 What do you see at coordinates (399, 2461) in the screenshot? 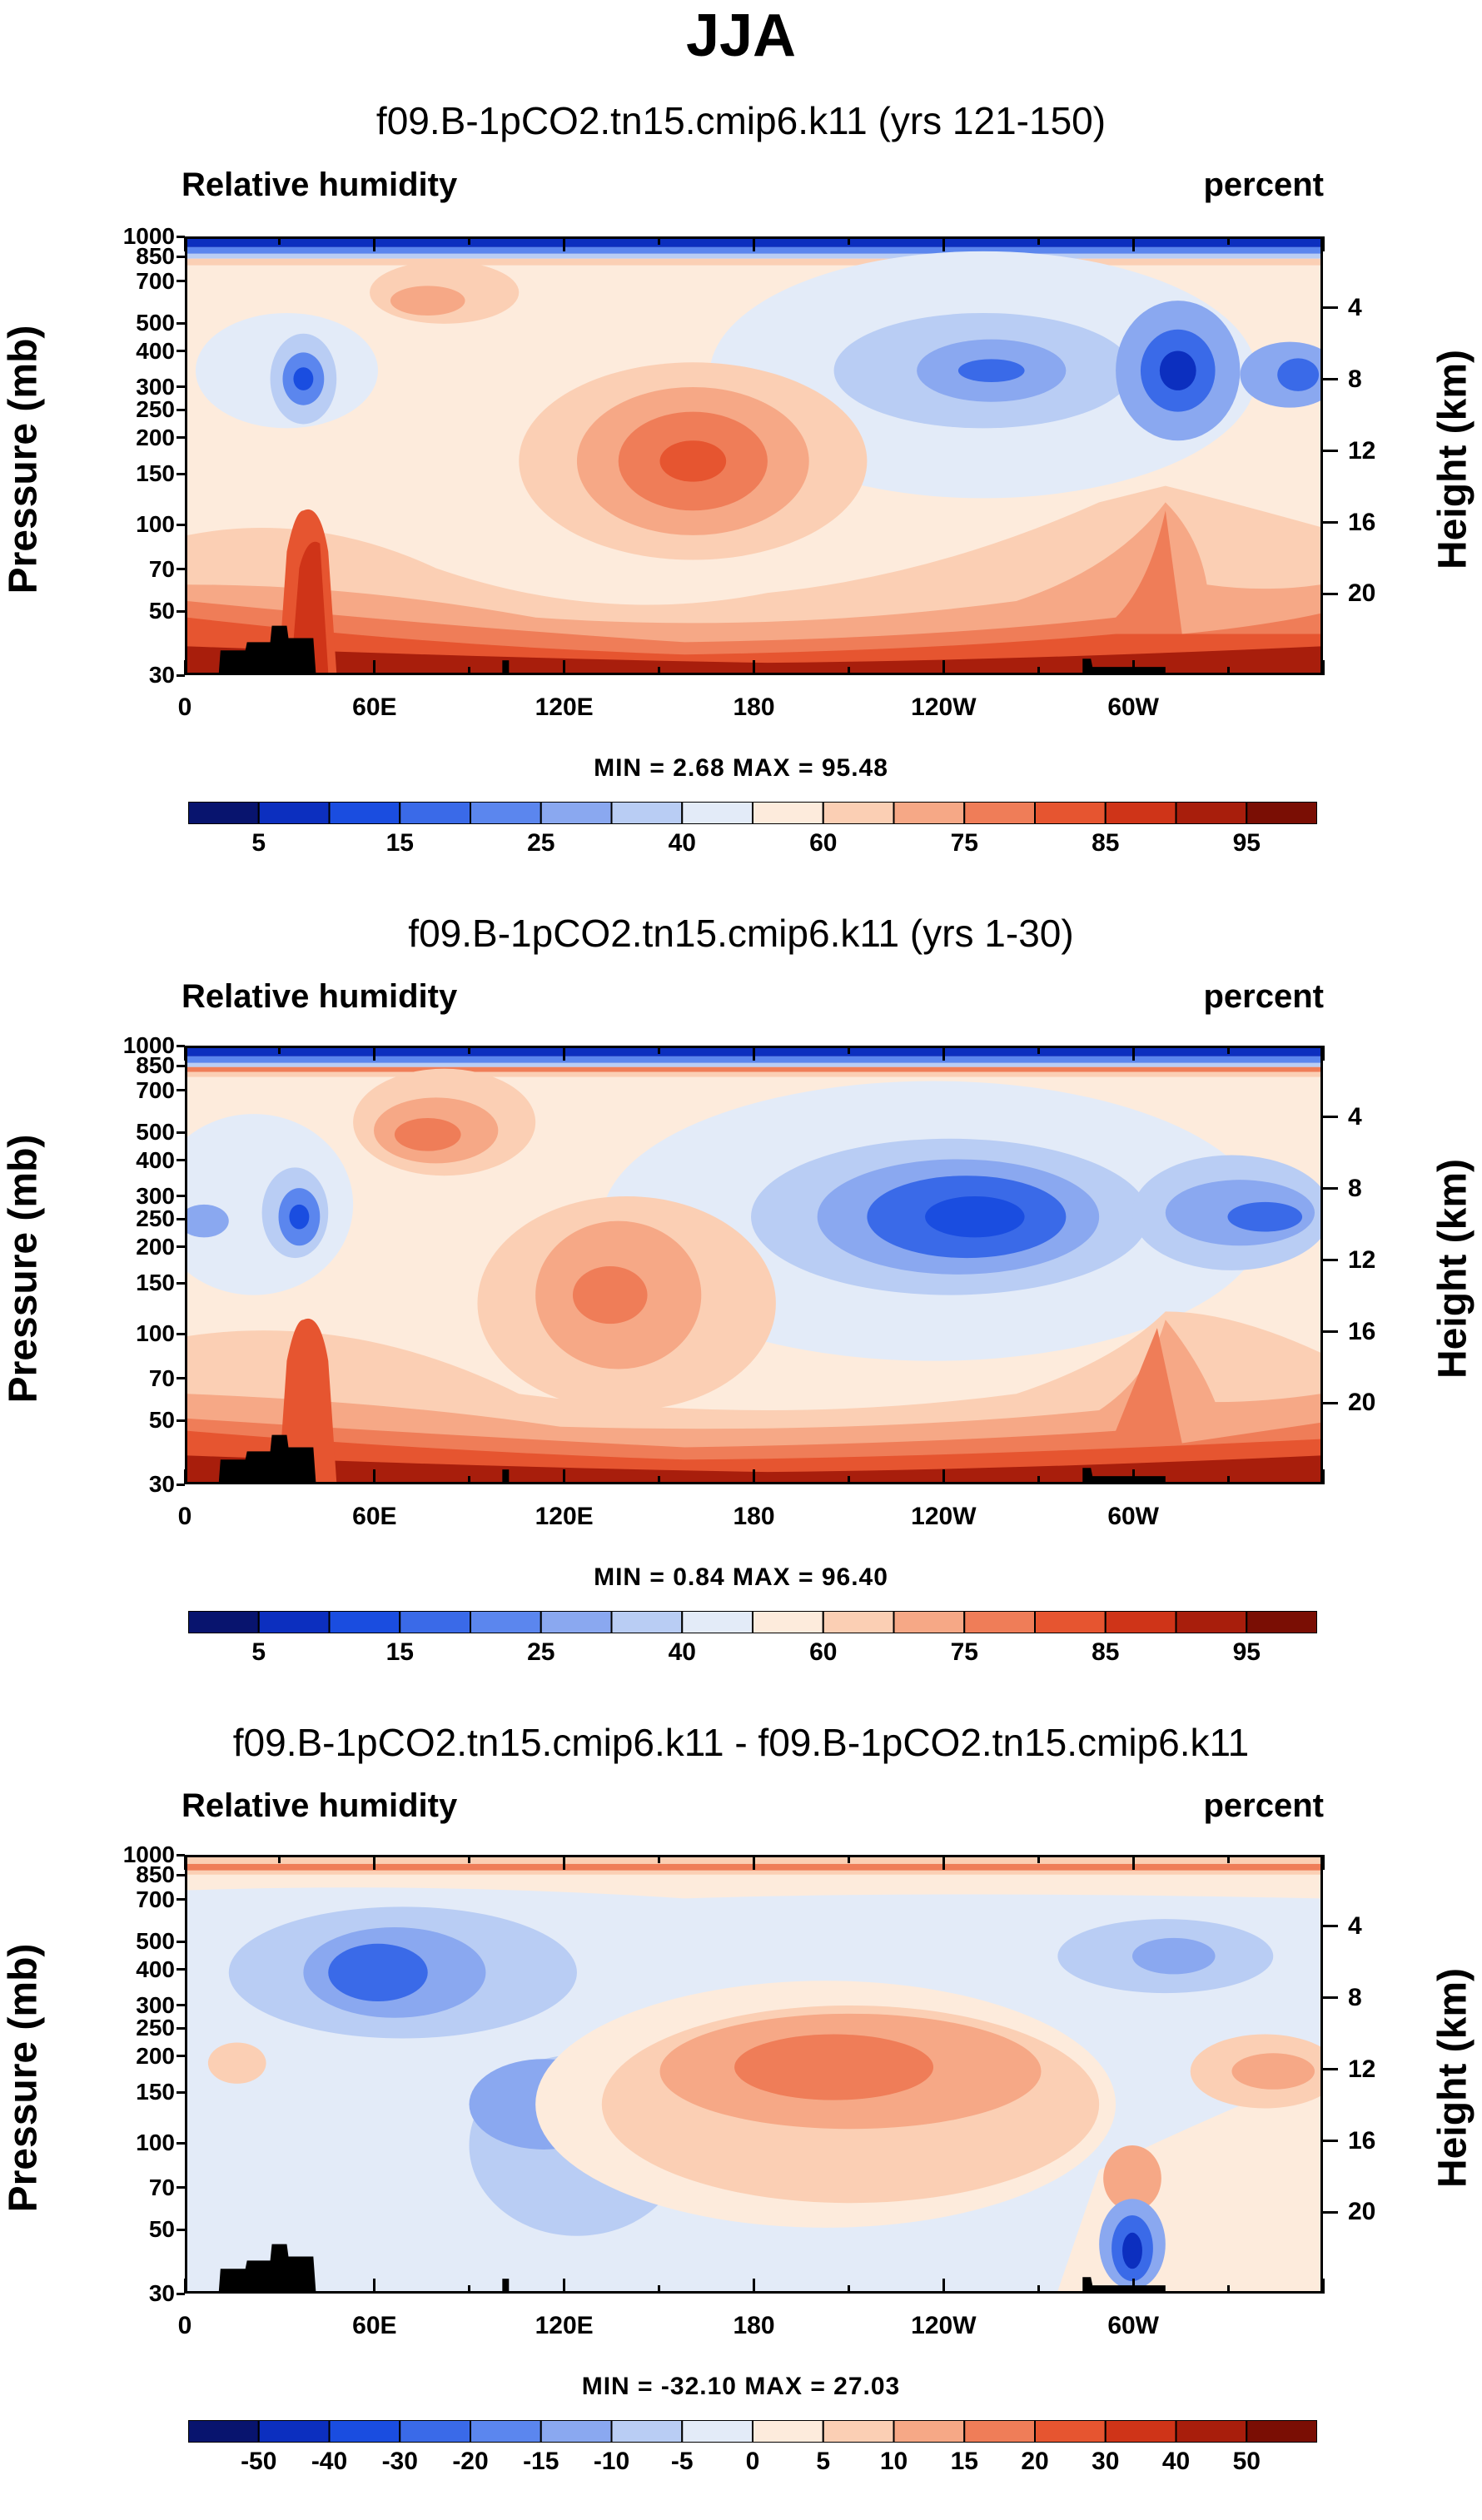
I see `colorbar-label: -30` at bounding box center [399, 2461].